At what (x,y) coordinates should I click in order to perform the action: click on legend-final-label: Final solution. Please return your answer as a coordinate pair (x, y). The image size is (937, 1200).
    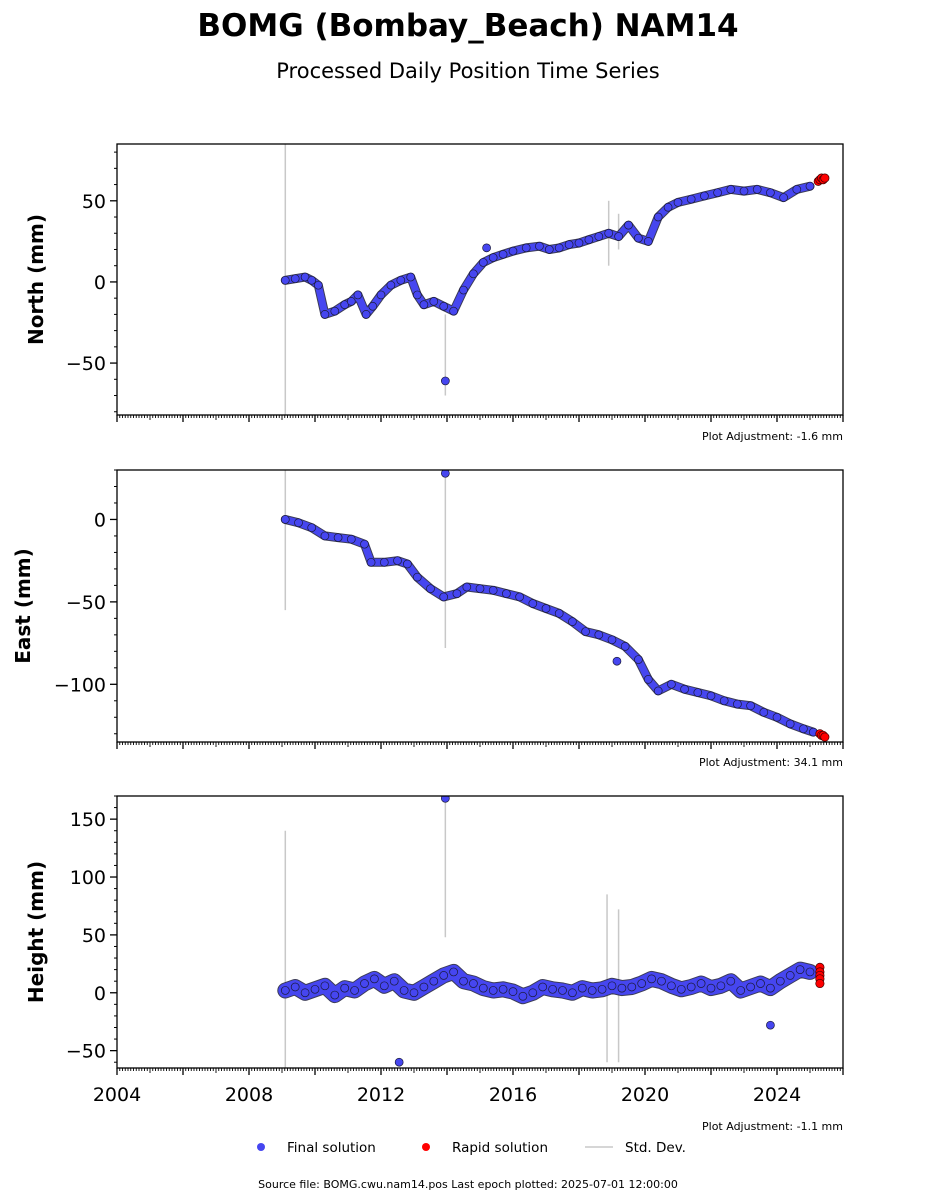
    Looking at the image, I should click on (331, 1148).